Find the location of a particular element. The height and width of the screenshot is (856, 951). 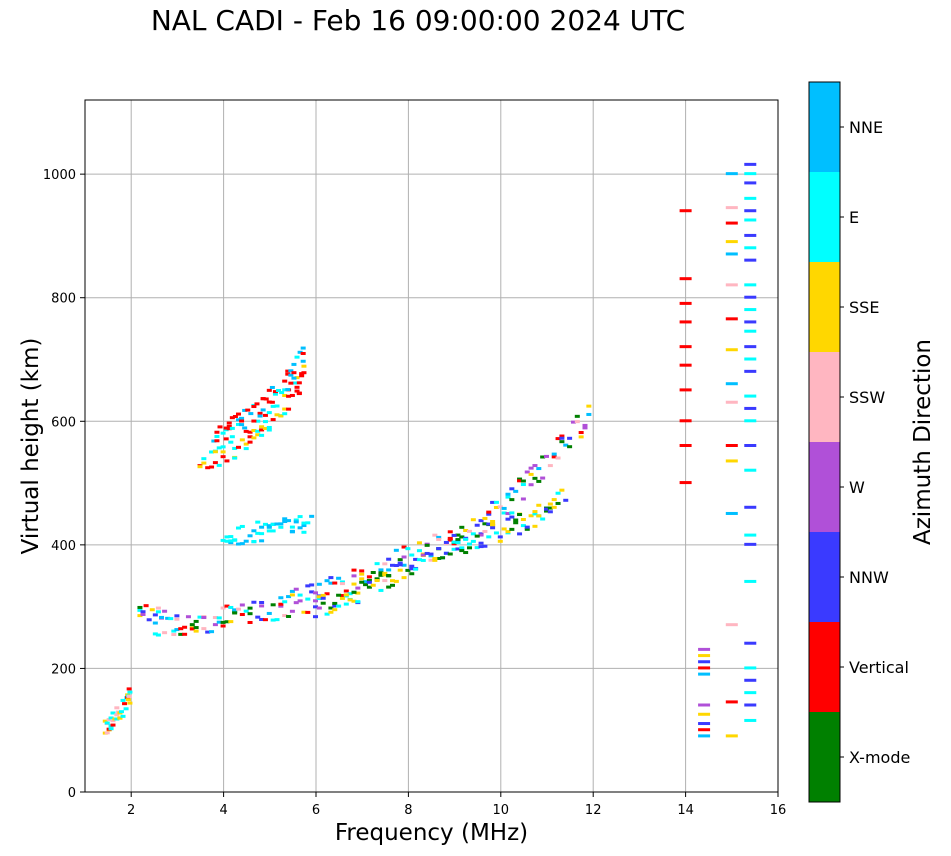

y-axis-label: Virtual height (km) is located at coordinates (31, 446).